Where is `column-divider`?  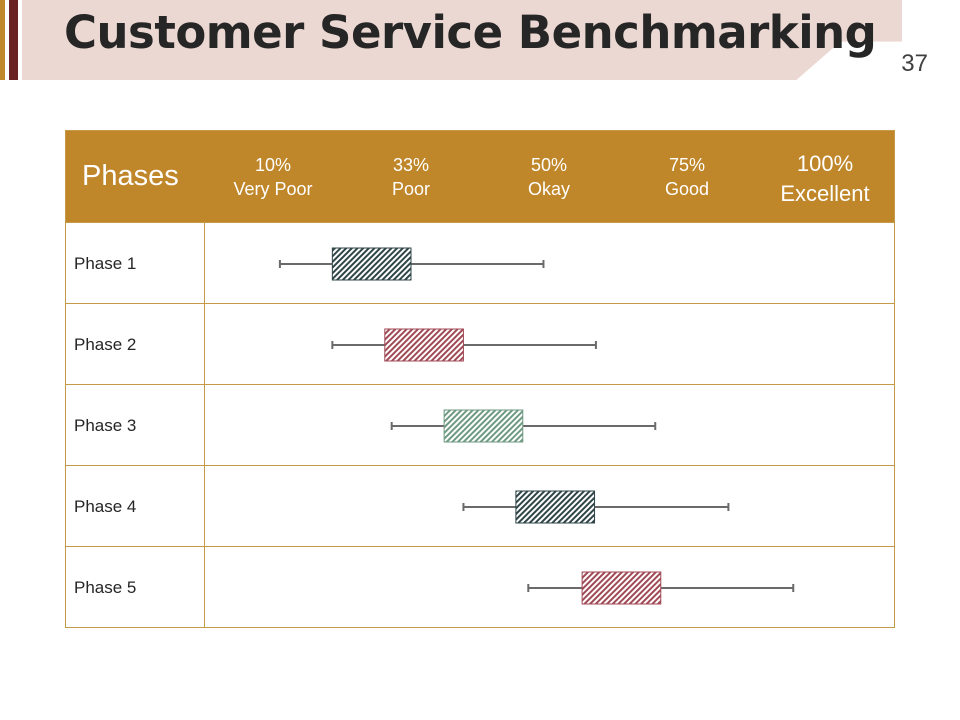
column-divider is located at coordinates (204, 425).